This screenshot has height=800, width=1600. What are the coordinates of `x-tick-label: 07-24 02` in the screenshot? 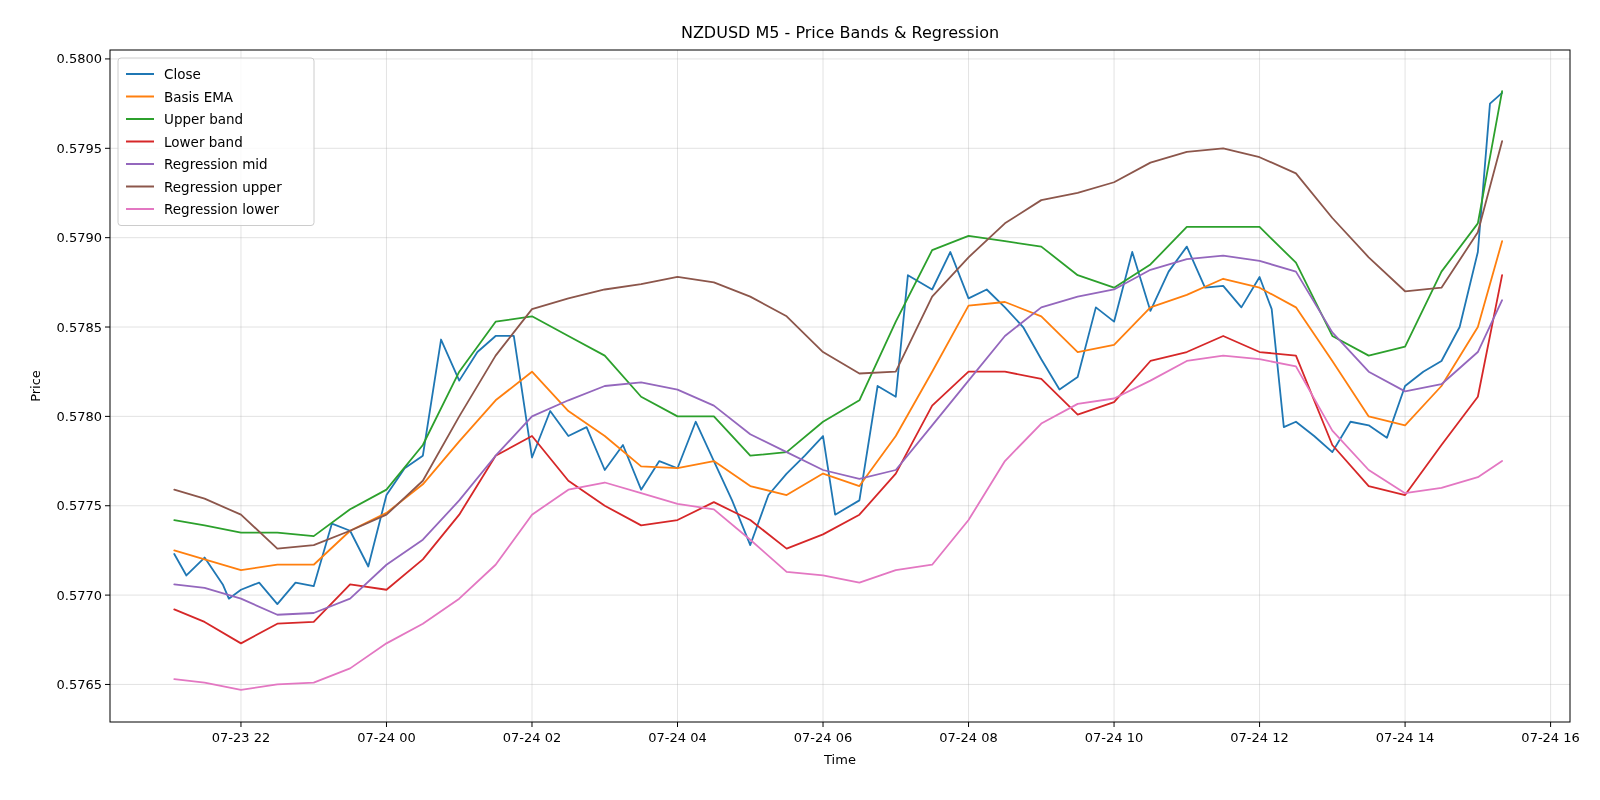 It's located at (532, 737).